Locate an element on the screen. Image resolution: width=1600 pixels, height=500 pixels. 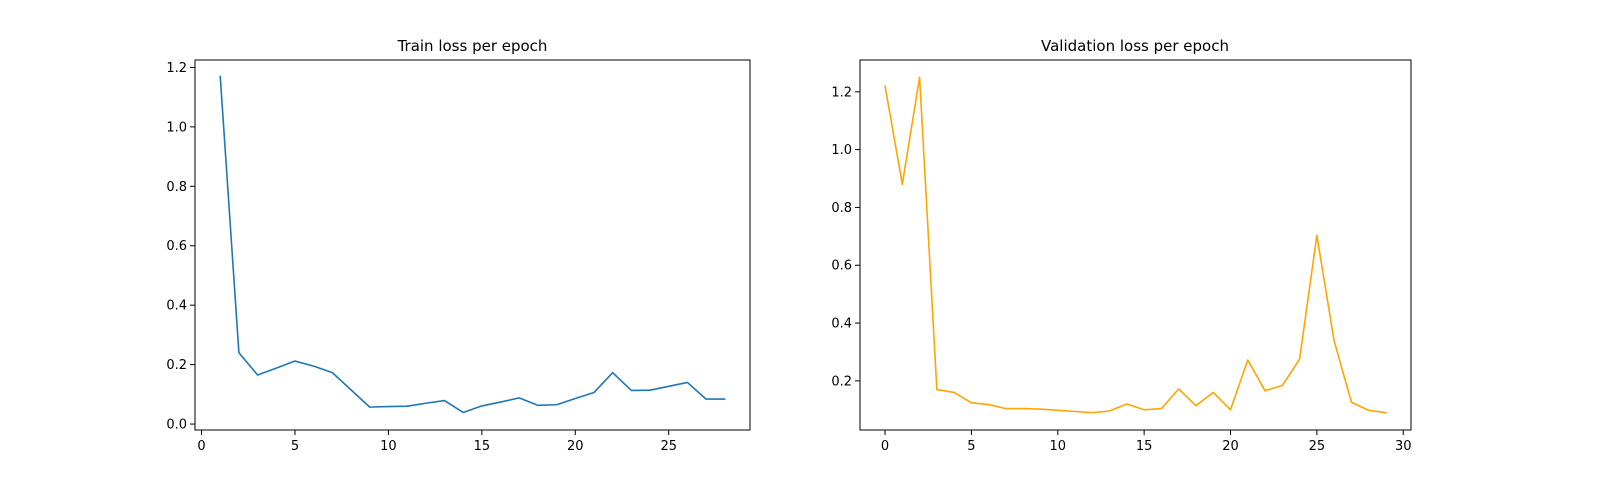
y-tick-label: 0.0 is located at coordinates (176, 425).